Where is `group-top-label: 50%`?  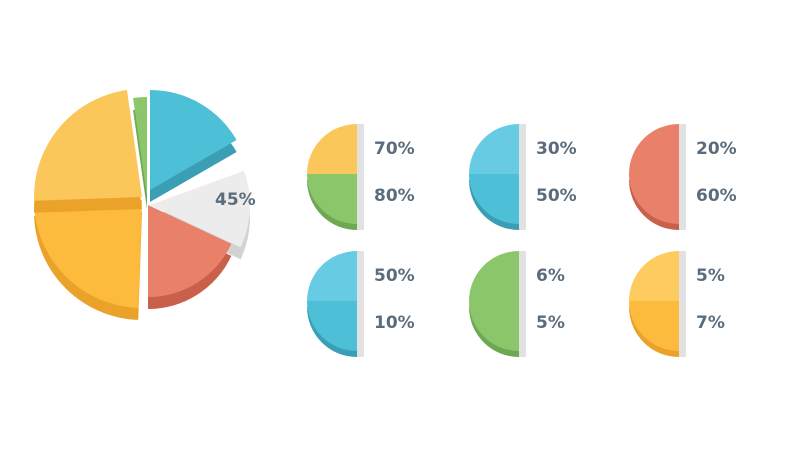
group-top-label: 50% is located at coordinates (394, 276).